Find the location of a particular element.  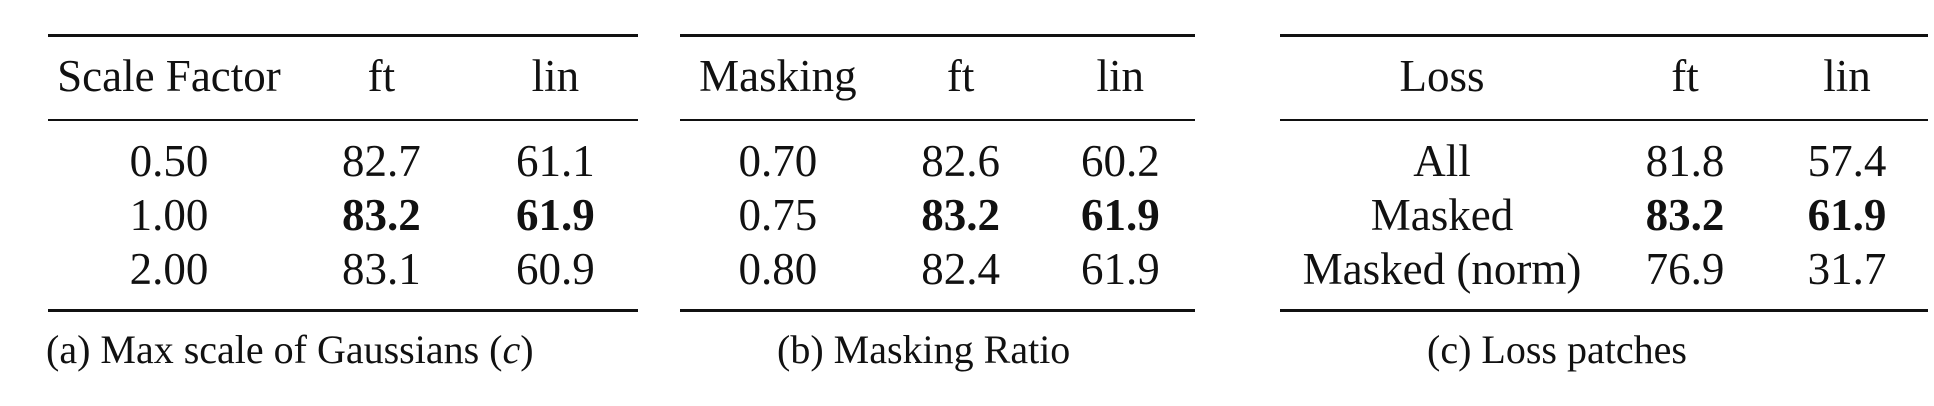

ft-value: 82.6 is located at coordinates (961, 160).